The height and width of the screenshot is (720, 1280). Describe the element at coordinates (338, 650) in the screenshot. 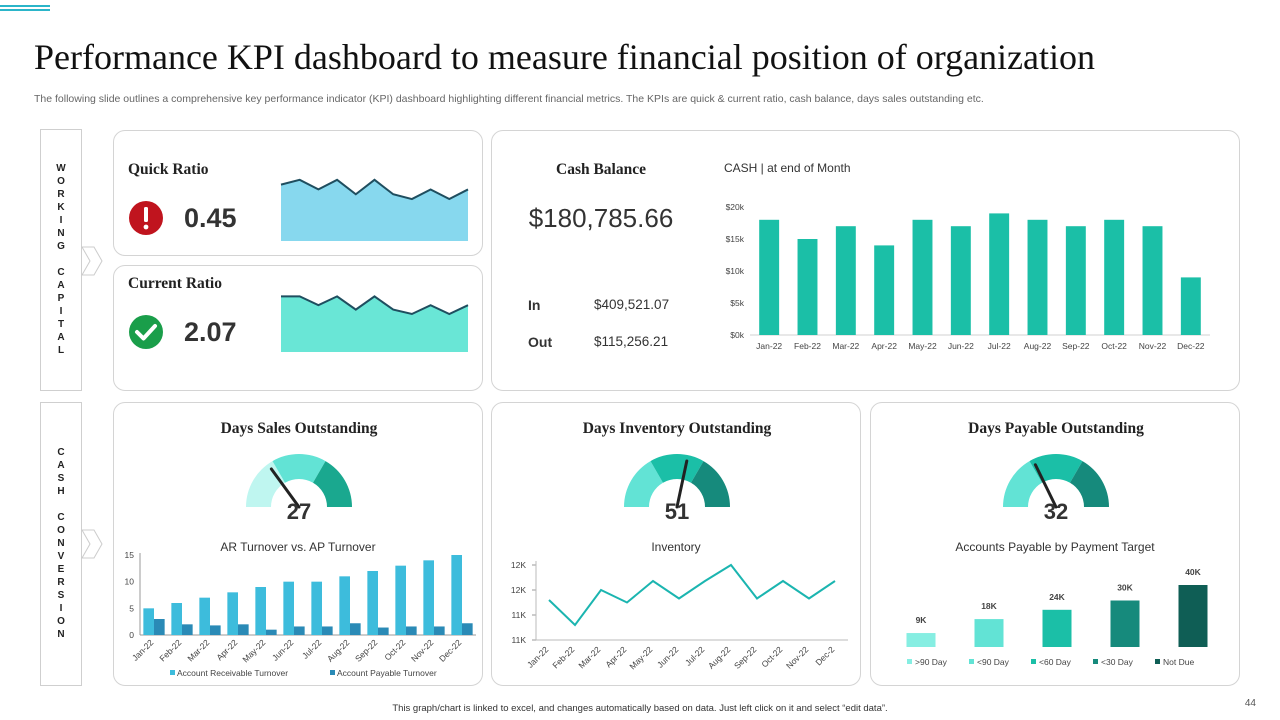

I see `ar-ap-x-tick: Aug-22` at that location.